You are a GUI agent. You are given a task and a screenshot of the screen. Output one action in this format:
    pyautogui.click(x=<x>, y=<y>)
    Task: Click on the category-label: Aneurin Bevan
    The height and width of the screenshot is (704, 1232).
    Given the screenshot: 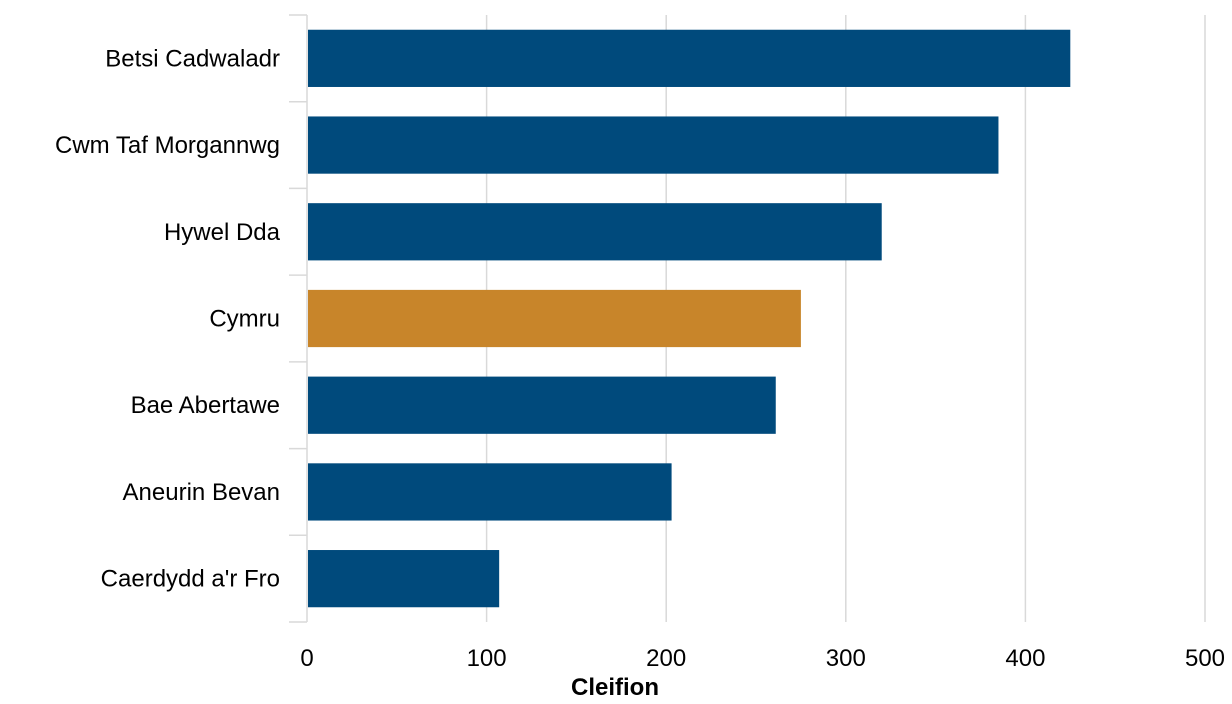 What is the action you would take?
    pyautogui.click(x=201, y=492)
    